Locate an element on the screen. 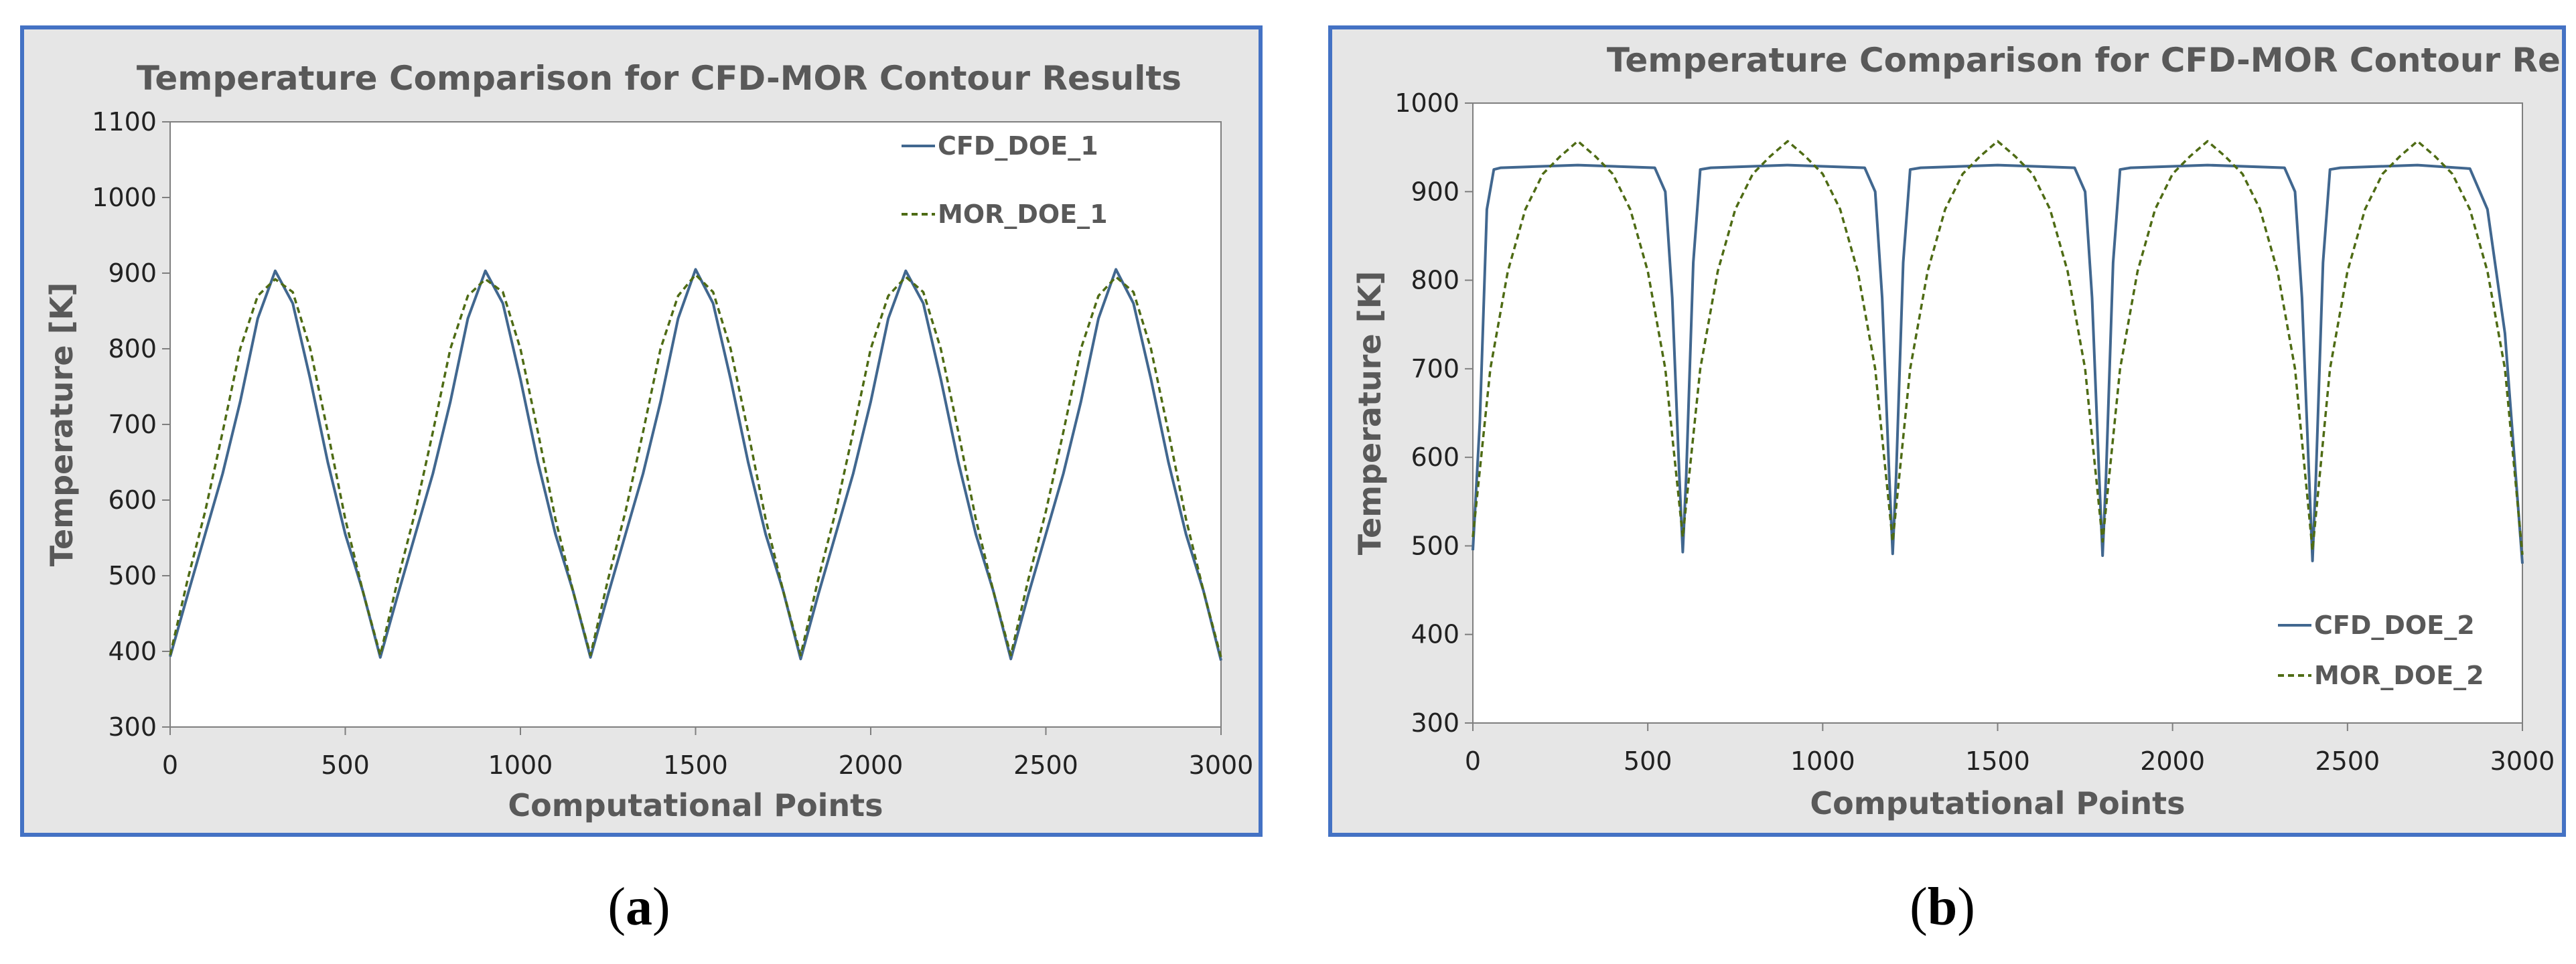  chart-a-ytick-label: 900 is located at coordinates (132, 273).